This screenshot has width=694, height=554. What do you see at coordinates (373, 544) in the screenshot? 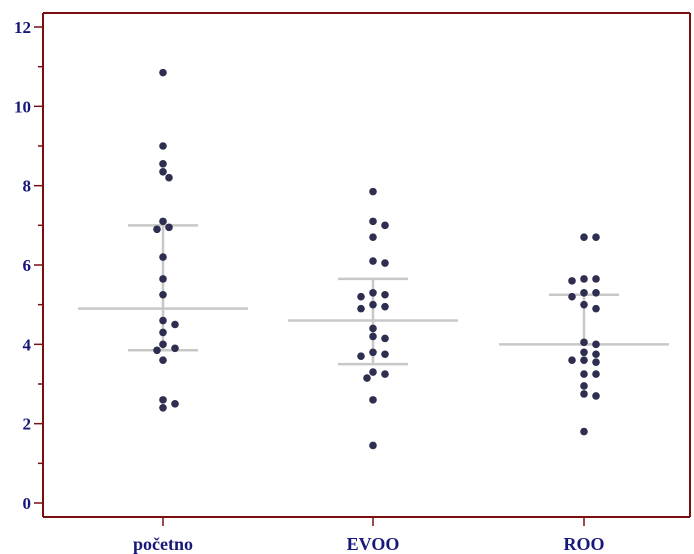
I see `x-category-label: EVOO` at bounding box center [373, 544].